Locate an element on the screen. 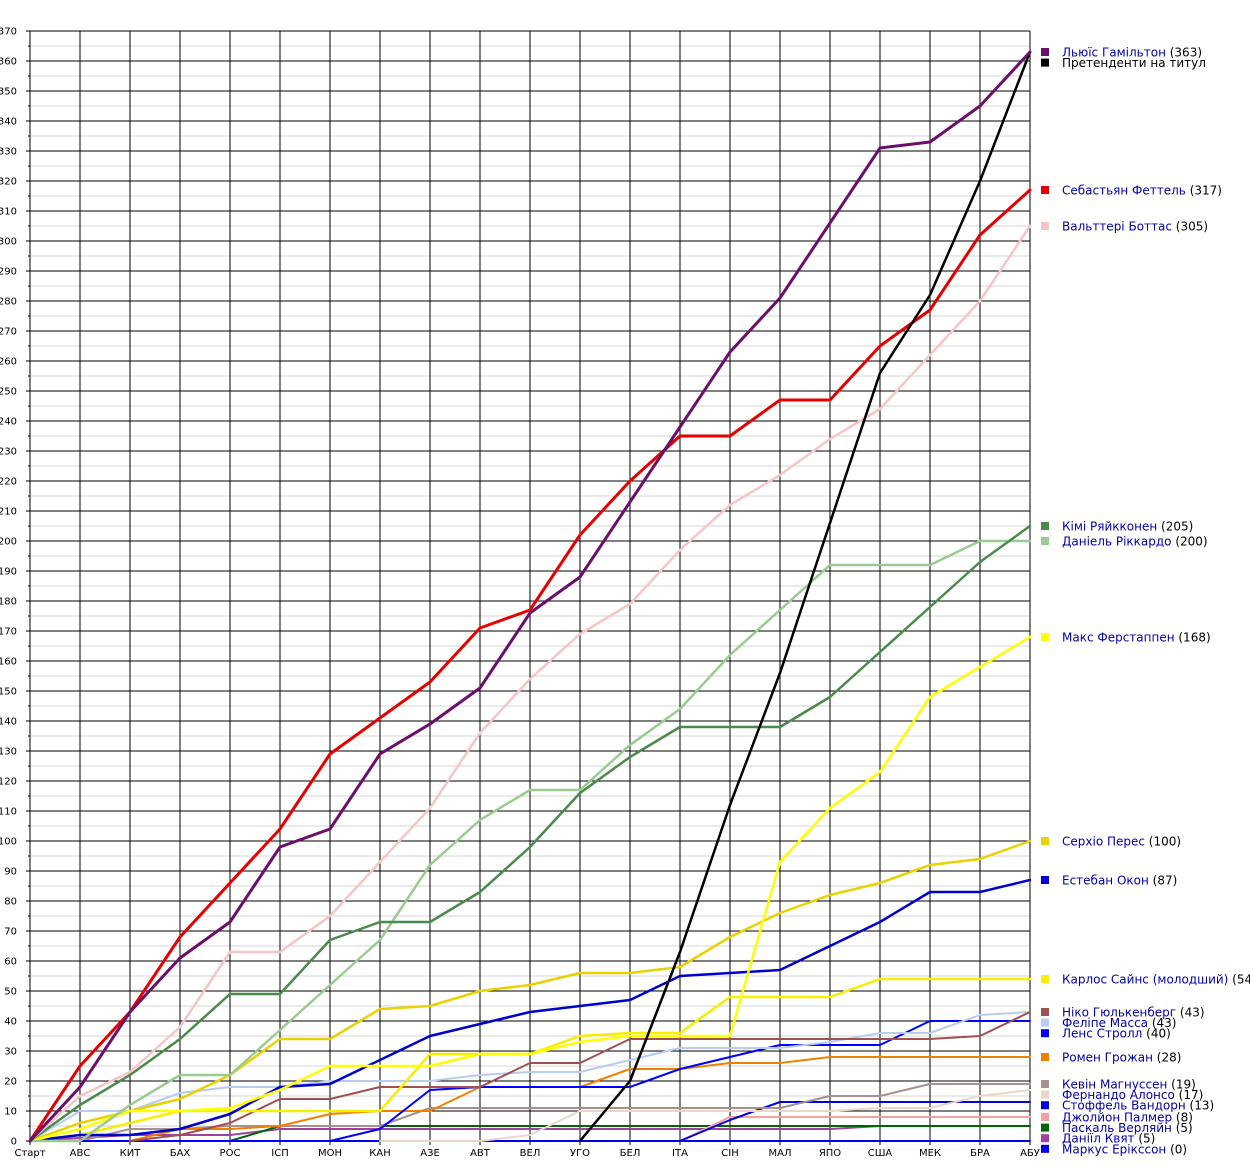 The width and height of the screenshot is (1250, 1170). legend-entry: Макс Ферстаппен (168) is located at coordinates (1136, 638).